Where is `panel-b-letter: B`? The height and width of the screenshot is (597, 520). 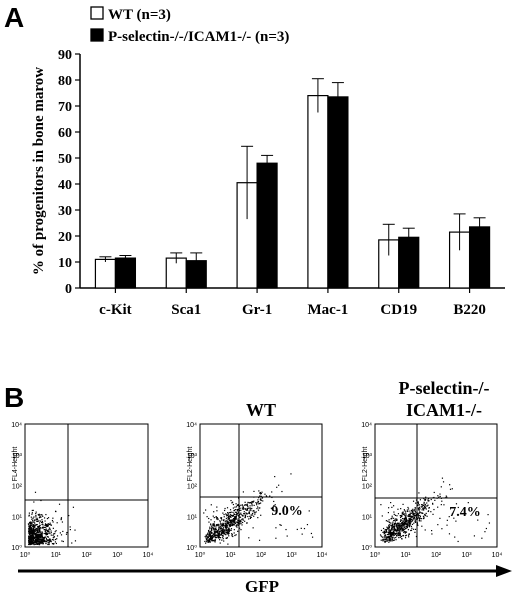
panel-b-letter: B is located at coordinates (14, 397).